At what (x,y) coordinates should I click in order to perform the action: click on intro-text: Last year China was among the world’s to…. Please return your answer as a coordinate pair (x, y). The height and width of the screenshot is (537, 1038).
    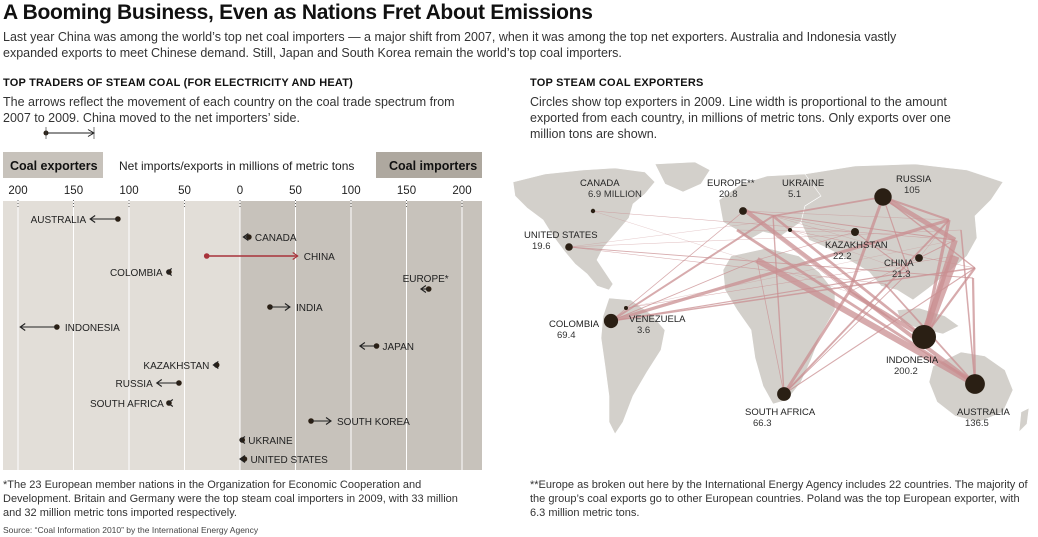
    Looking at the image, I should click on (450, 45).